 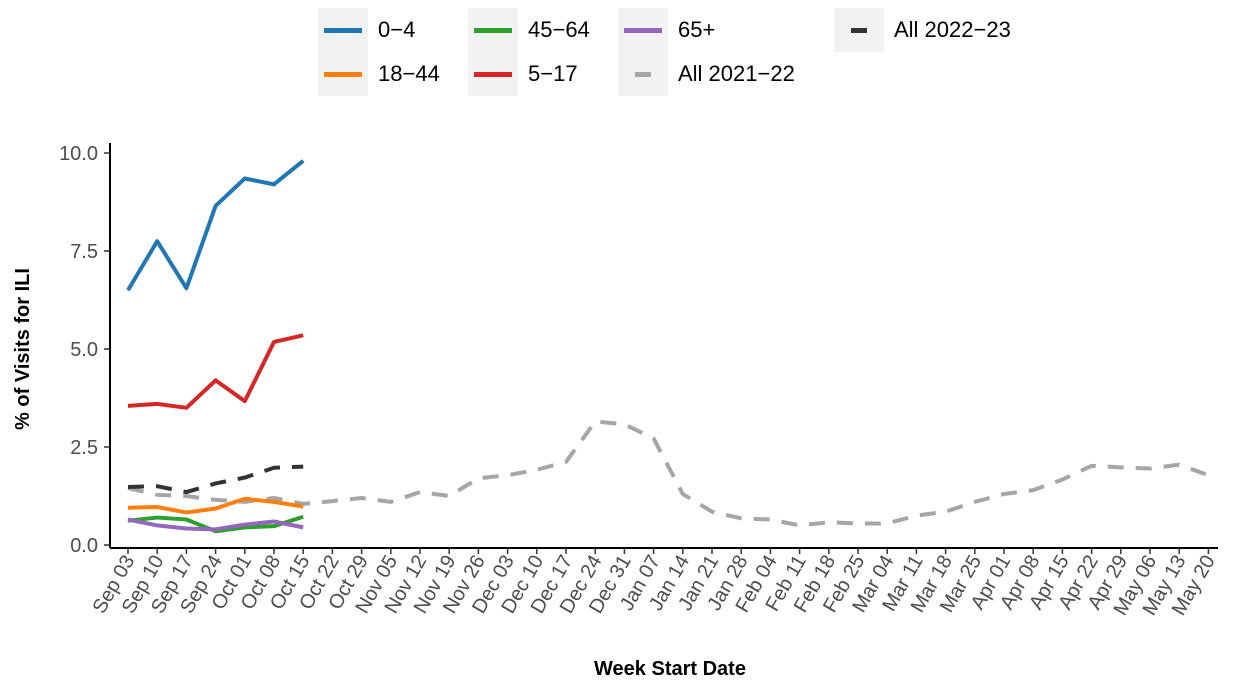 I want to click on legend-item-18-44: 18−44, so click(x=379, y=74).